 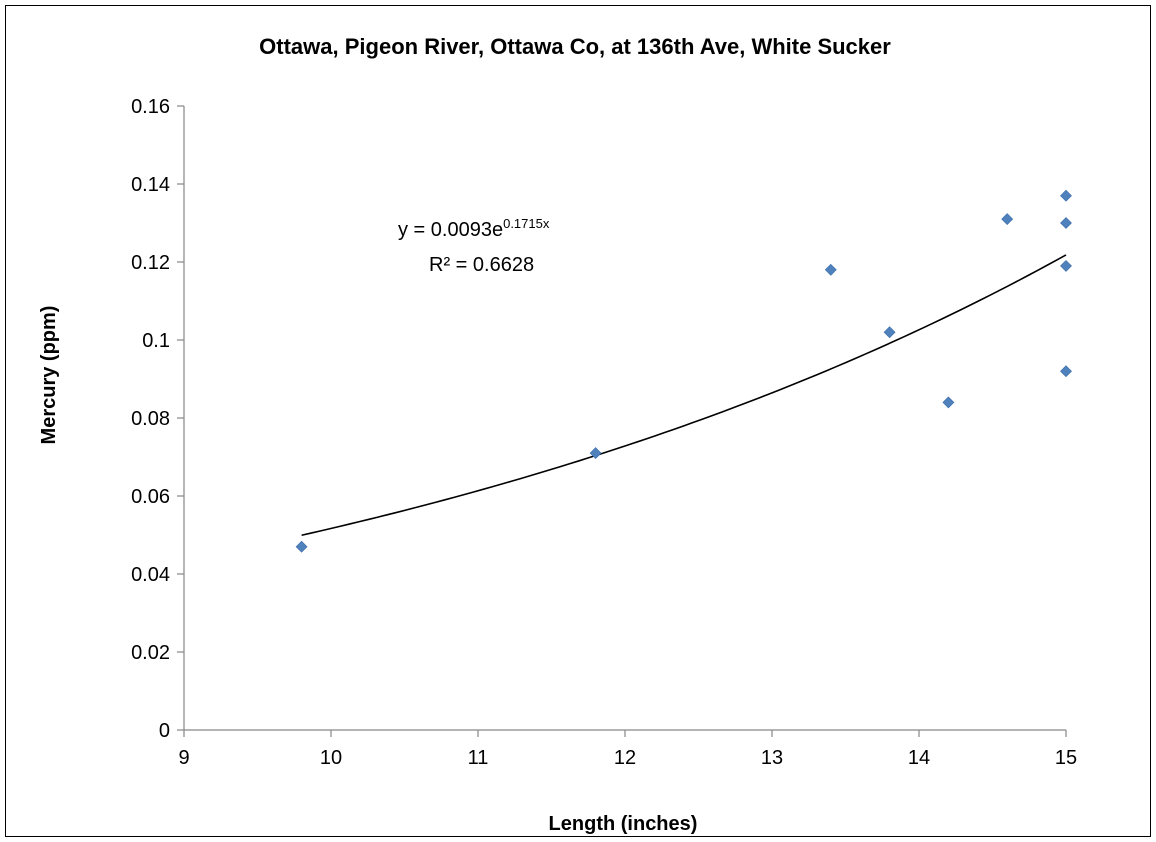 I want to click on y-tick-label: 0.08, so click(x=150, y=419).